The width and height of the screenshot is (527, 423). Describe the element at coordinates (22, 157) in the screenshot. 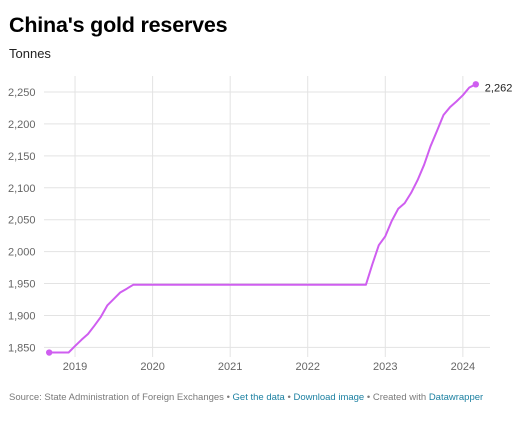

I see `y-tick-label: 2,150` at that location.